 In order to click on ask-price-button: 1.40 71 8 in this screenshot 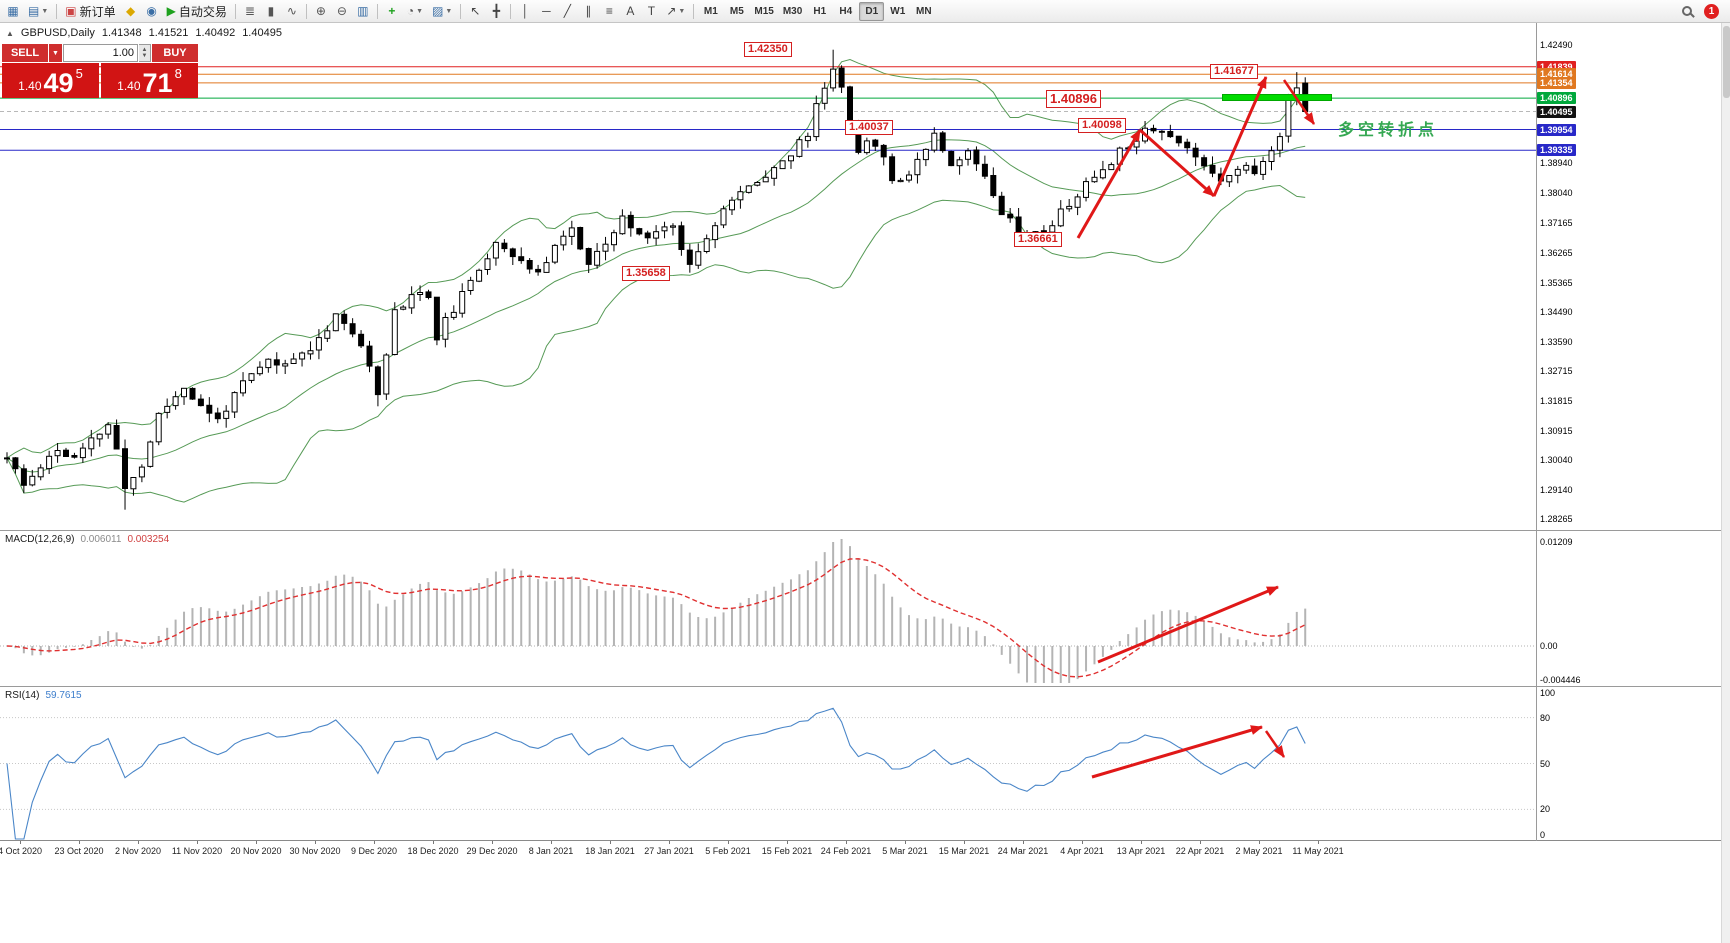, I will do `click(149, 80)`.